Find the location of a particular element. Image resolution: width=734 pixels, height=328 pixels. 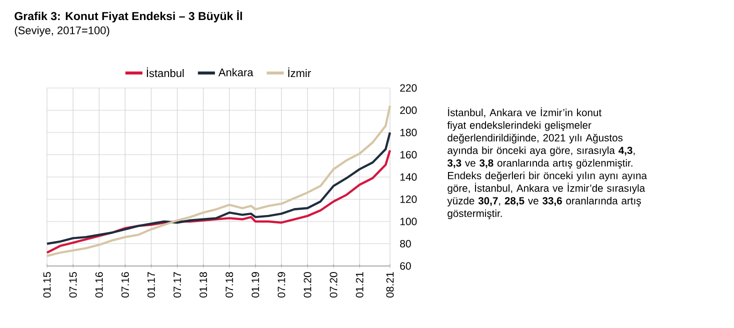

x-tick-label: 07.20 is located at coordinates (334, 285).